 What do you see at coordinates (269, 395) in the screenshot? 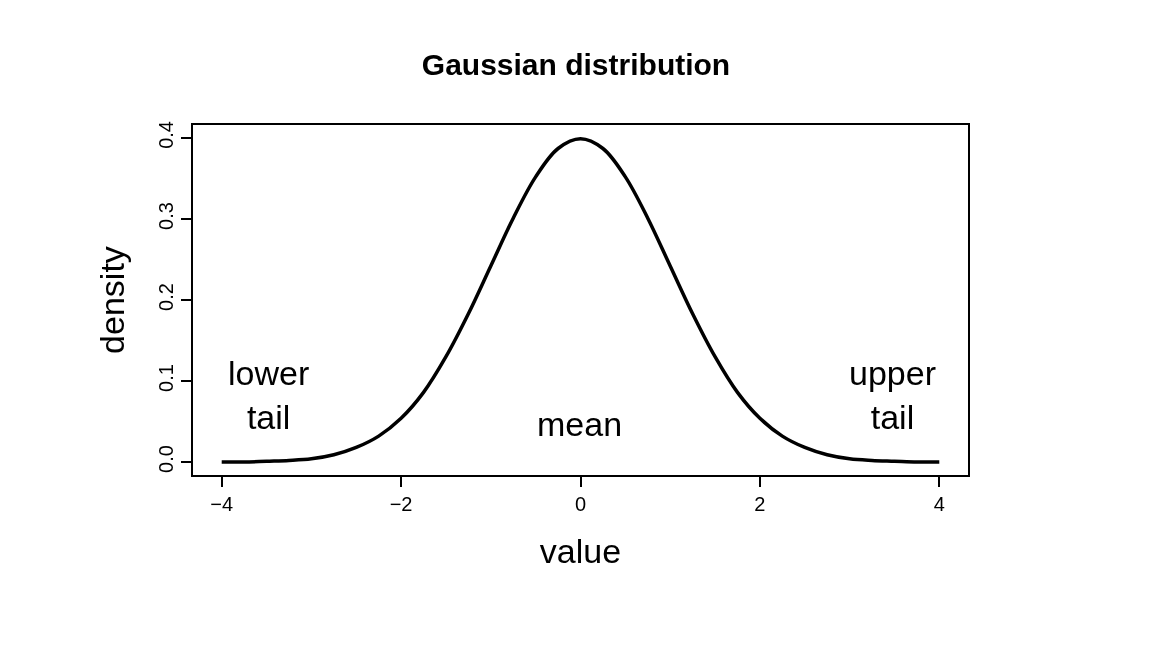
I see `annotation: lower tail` at bounding box center [269, 395].